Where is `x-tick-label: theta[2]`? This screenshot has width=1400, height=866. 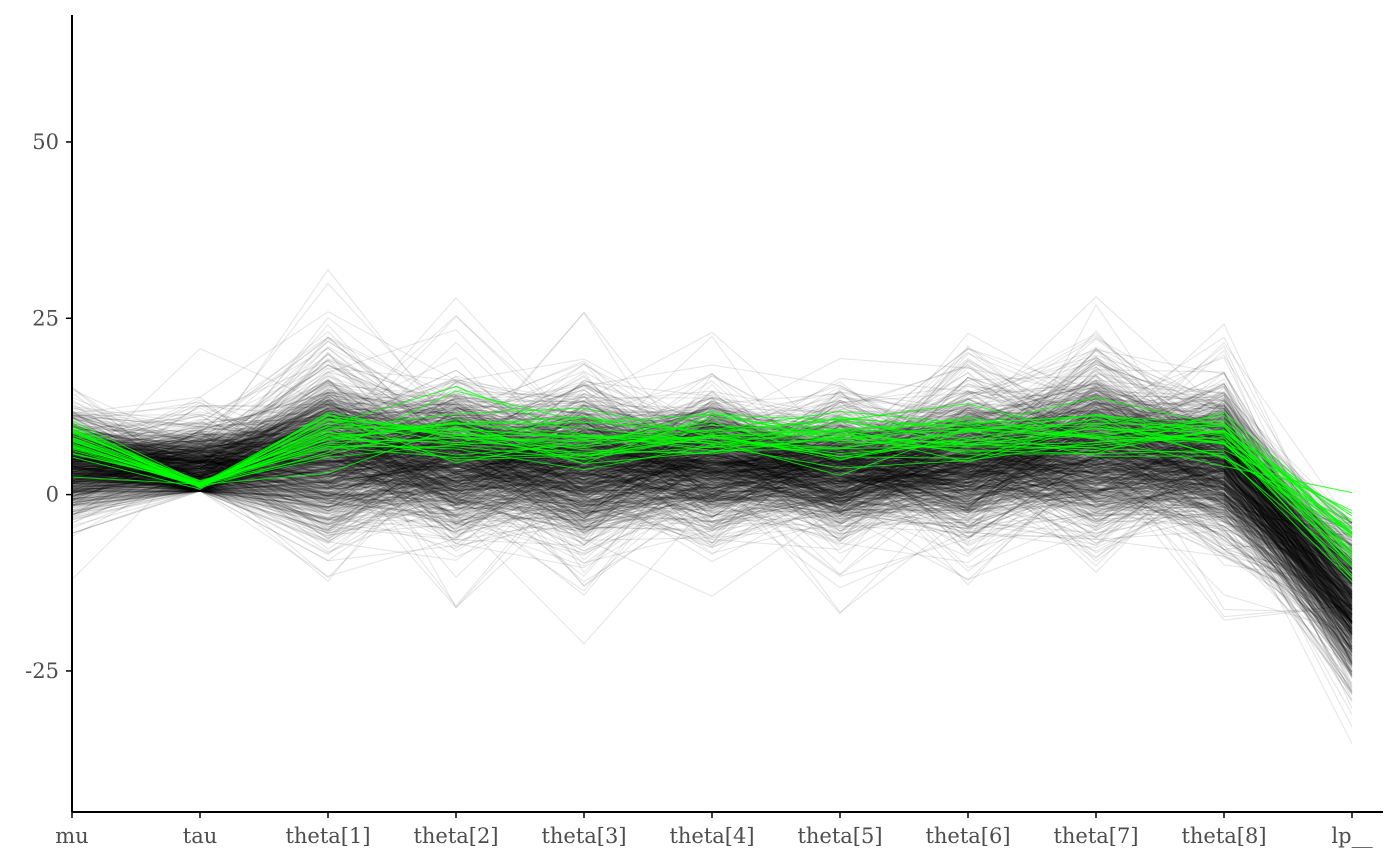 x-tick-label: theta[2] is located at coordinates (455, 836).